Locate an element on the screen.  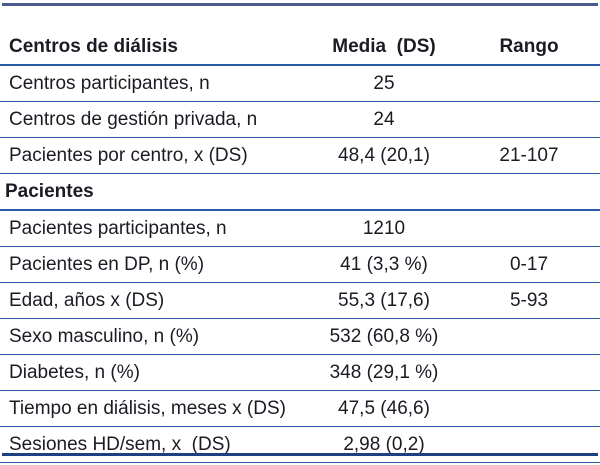
table-row: Centros de gestión privada, n 24 is located at coordinates (300, 119).